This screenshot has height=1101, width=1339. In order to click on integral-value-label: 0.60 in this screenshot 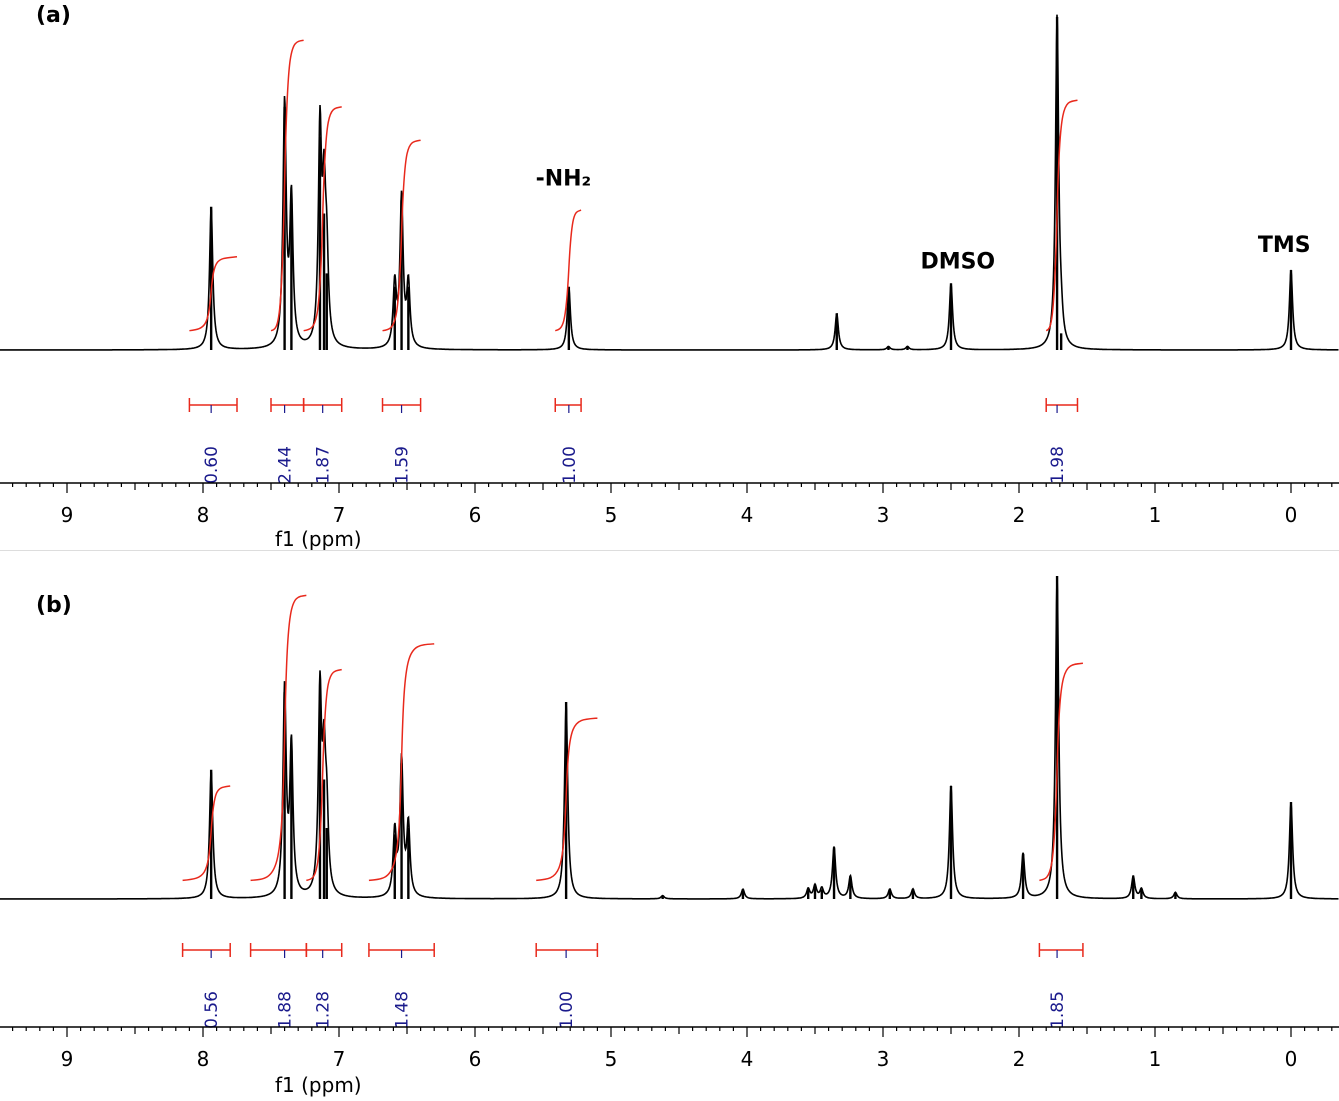, I will do `click(212, 465)`.